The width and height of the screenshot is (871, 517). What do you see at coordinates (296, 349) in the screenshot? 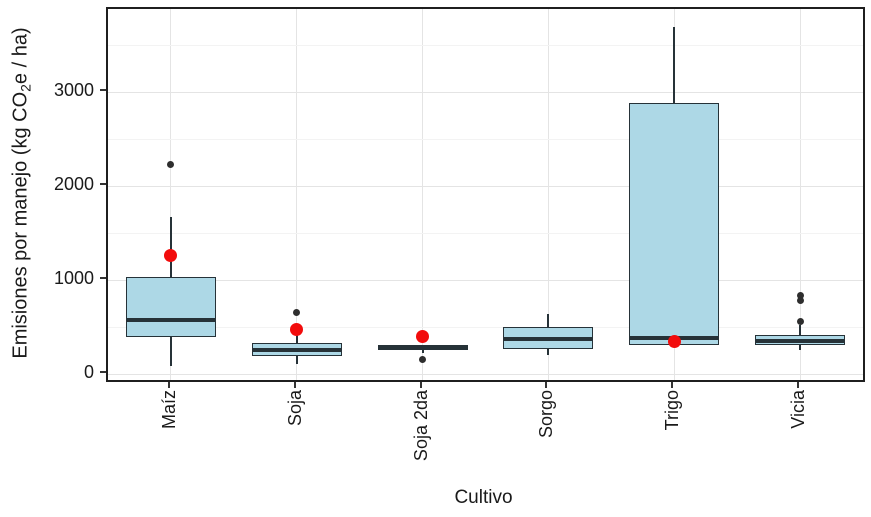
I see `median-soja` at bounding box center [296, 349].